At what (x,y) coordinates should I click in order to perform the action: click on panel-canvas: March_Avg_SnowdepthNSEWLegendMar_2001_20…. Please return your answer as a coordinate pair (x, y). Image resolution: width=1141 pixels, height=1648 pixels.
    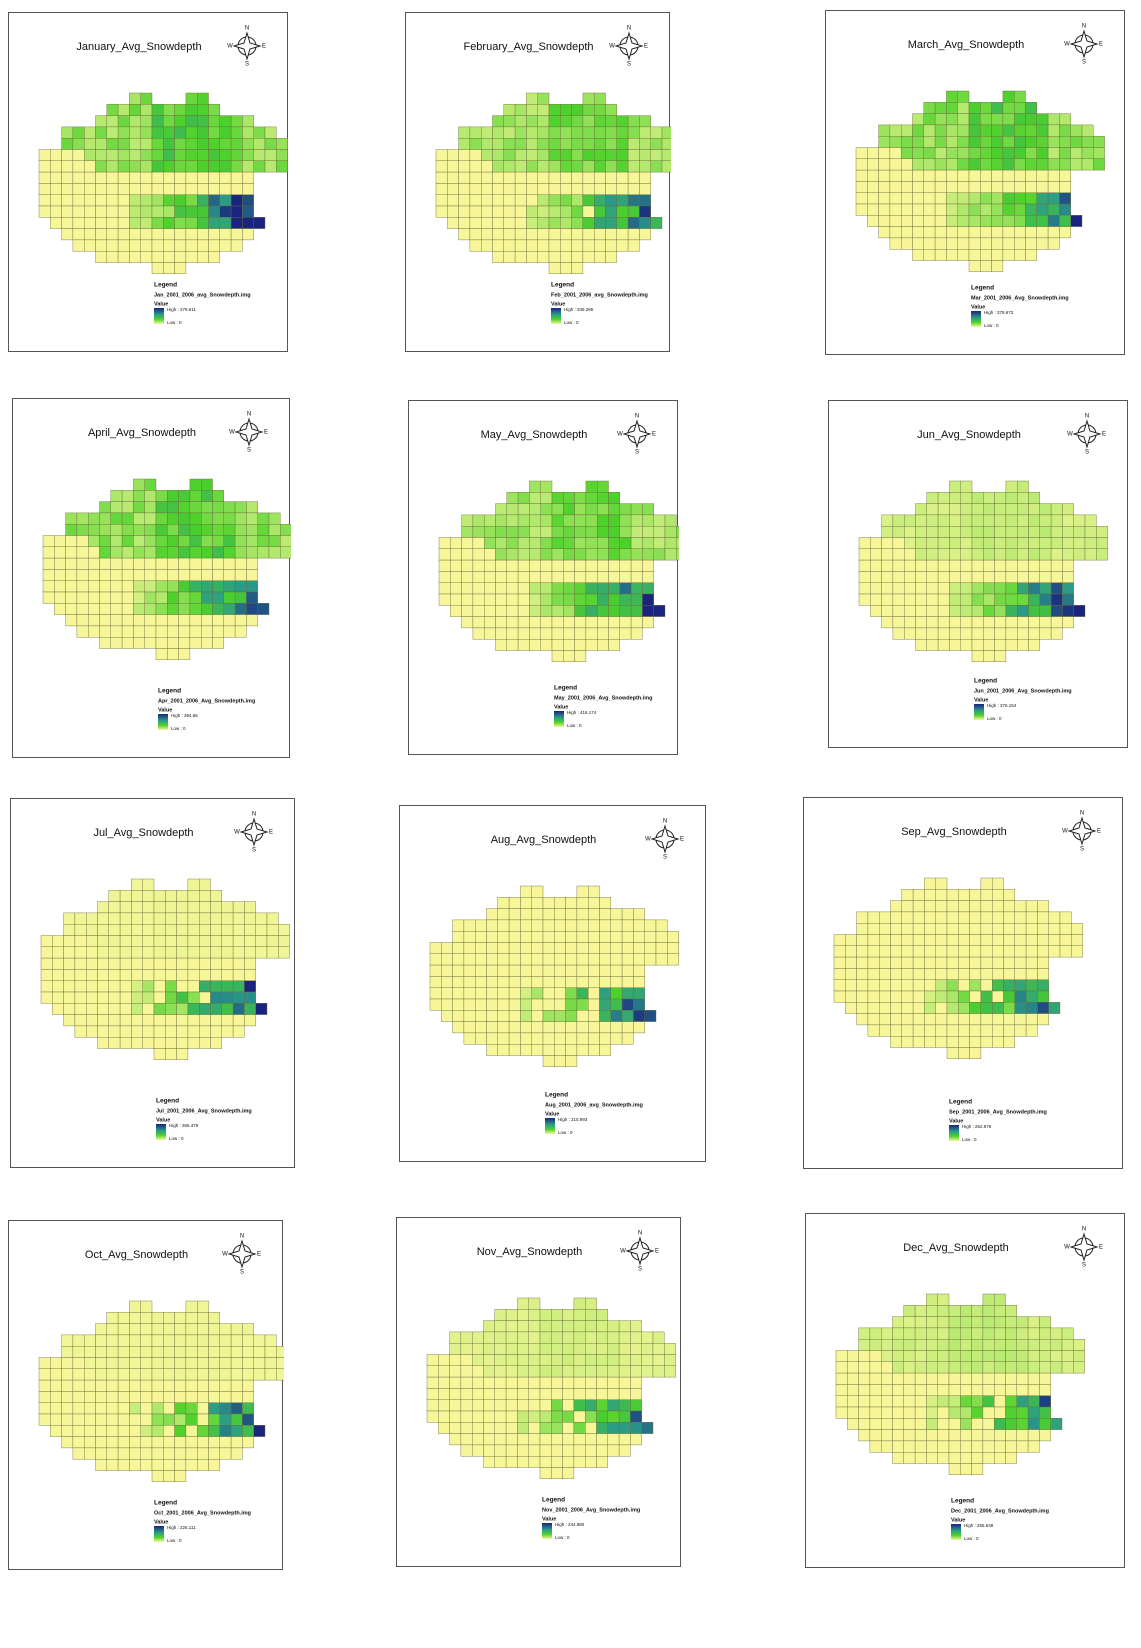
    Looking at the image, I should click on (980, 176).